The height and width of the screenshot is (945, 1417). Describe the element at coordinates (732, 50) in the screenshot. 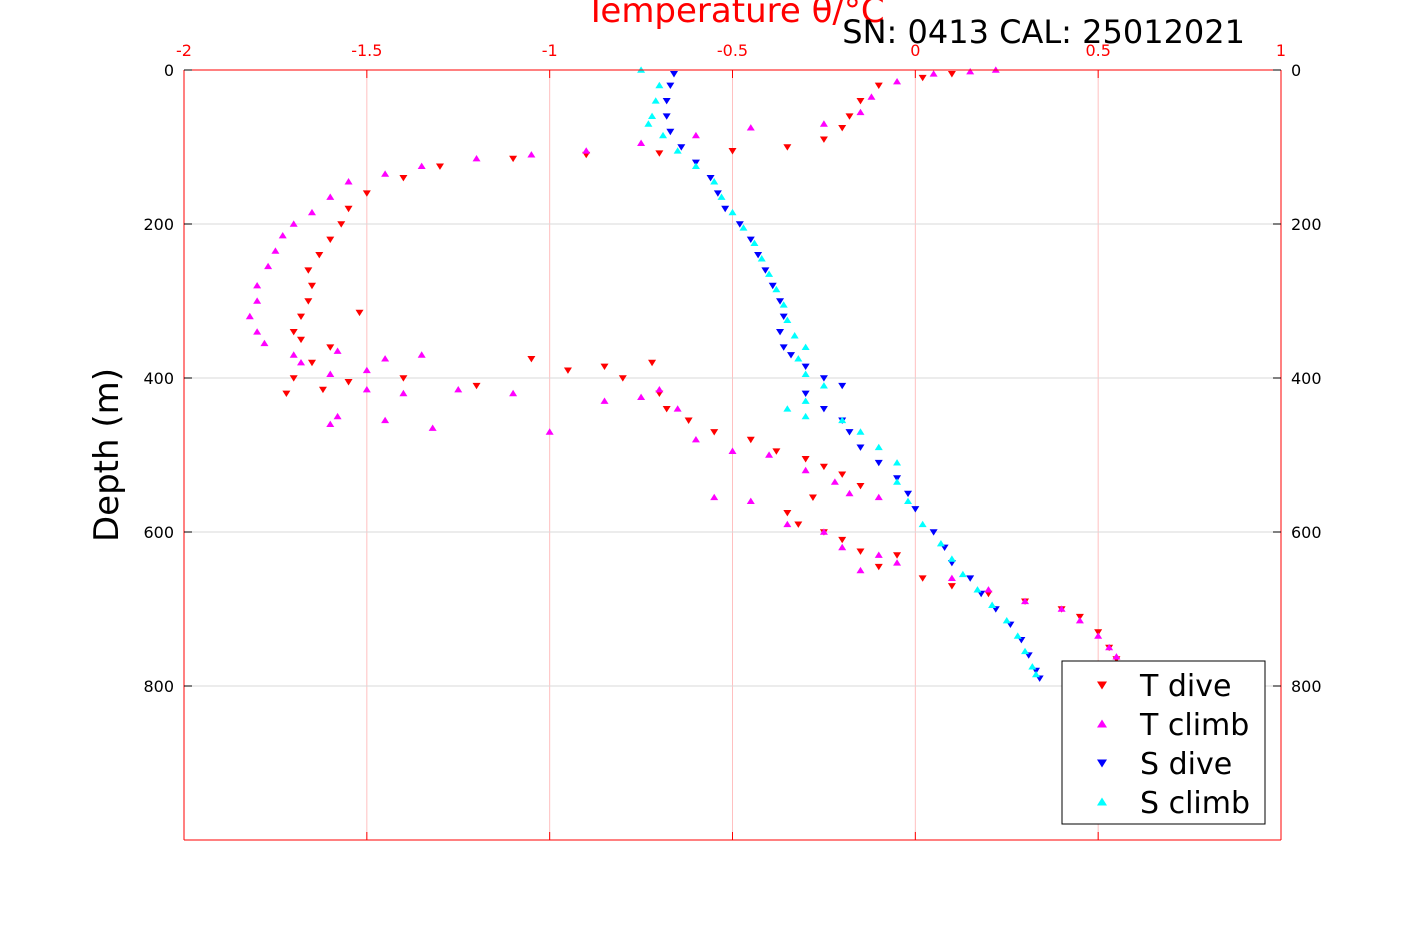

I see `x-tick-label: -0.5` at that location.